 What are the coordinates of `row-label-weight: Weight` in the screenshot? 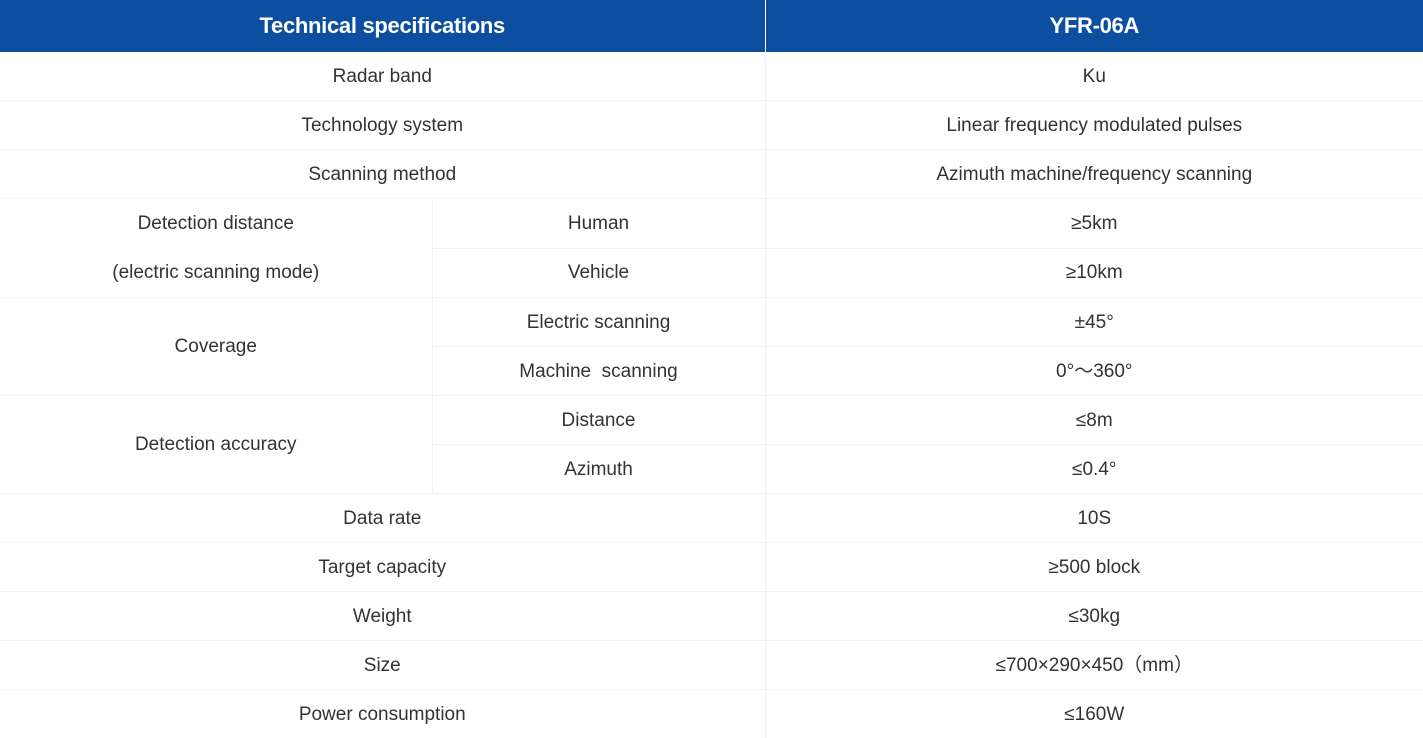 It's located at (382, 616).